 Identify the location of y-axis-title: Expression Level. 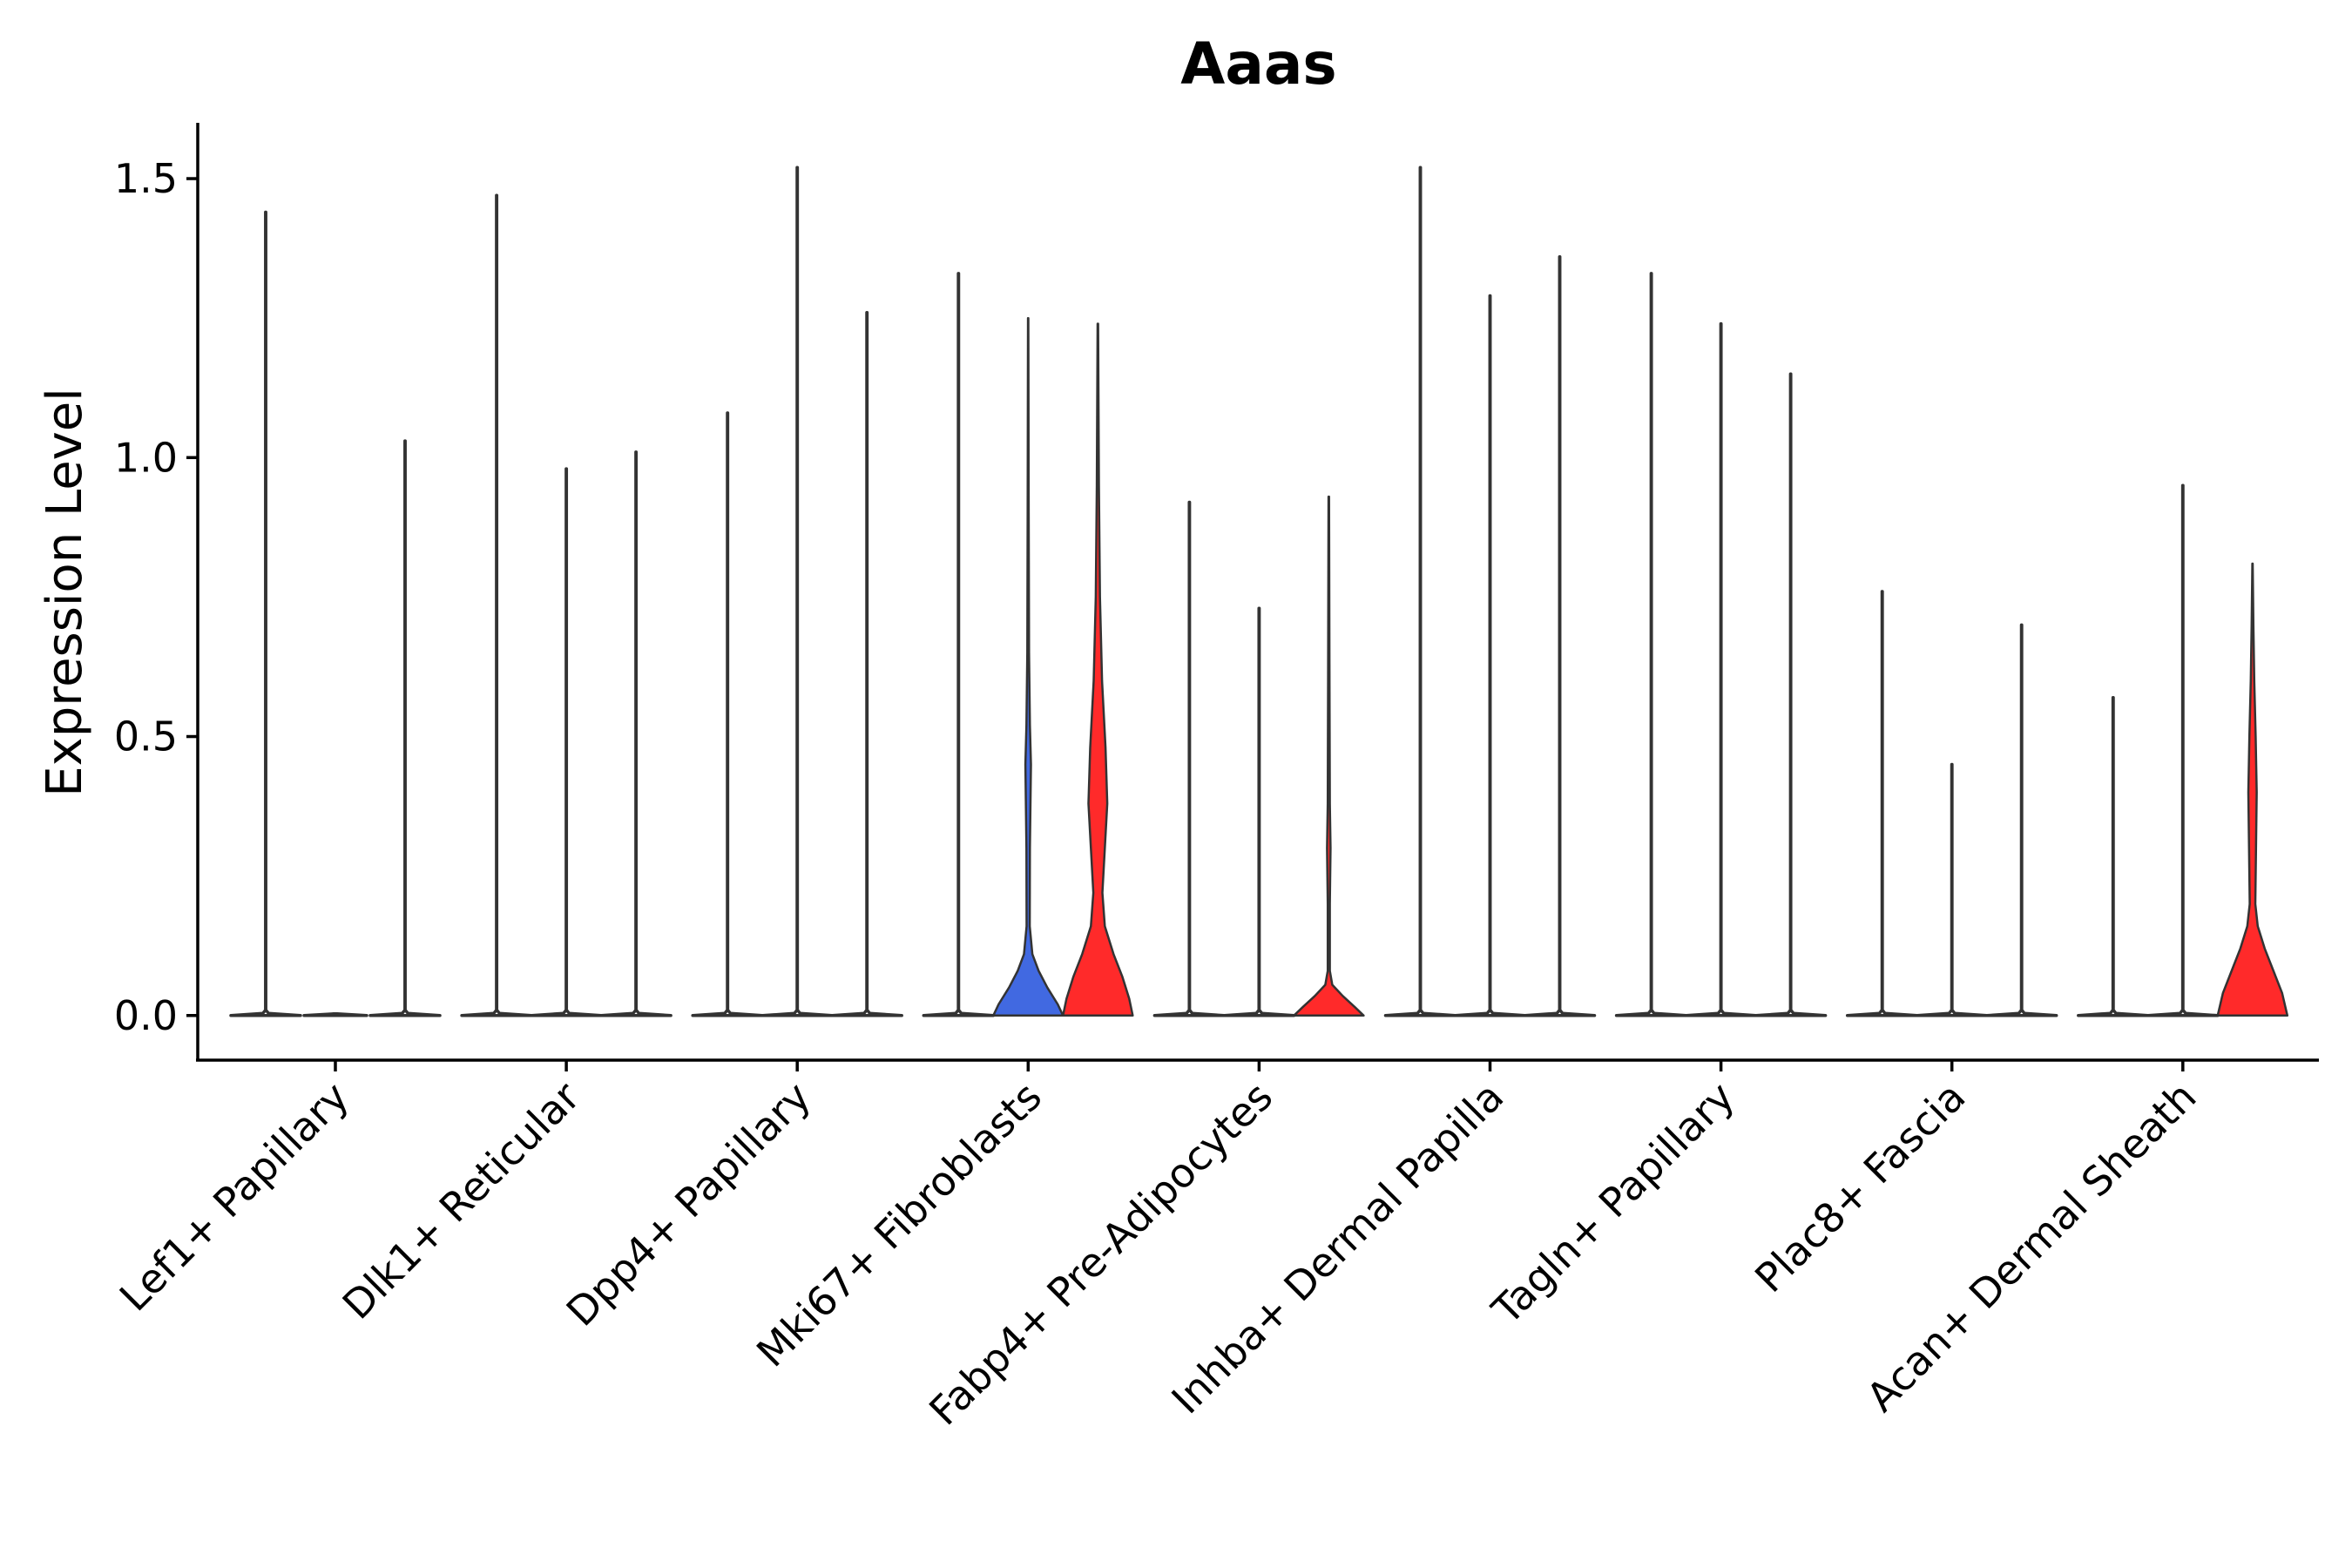
(65, 592).